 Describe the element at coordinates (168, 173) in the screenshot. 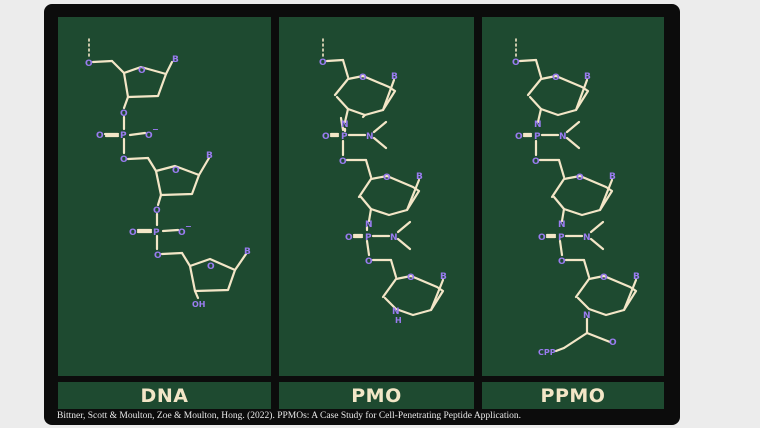

I see `dna-structure: O O B O O P O − O O B O O P O − O O B OH` at that location.